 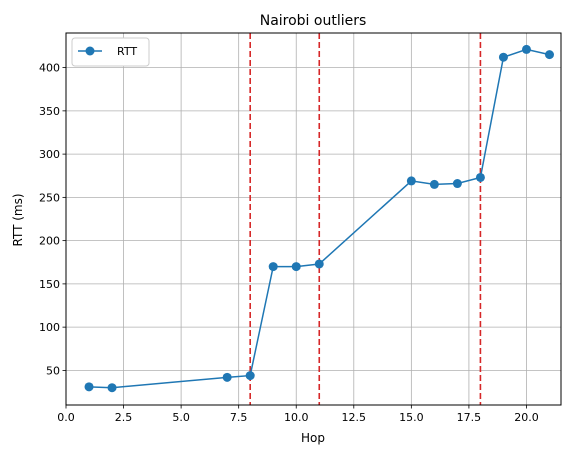 What do you see at coordinates (49, 197) in the screenshot?
I see `y-tick-label: 250` at bounding box center [49, 197].